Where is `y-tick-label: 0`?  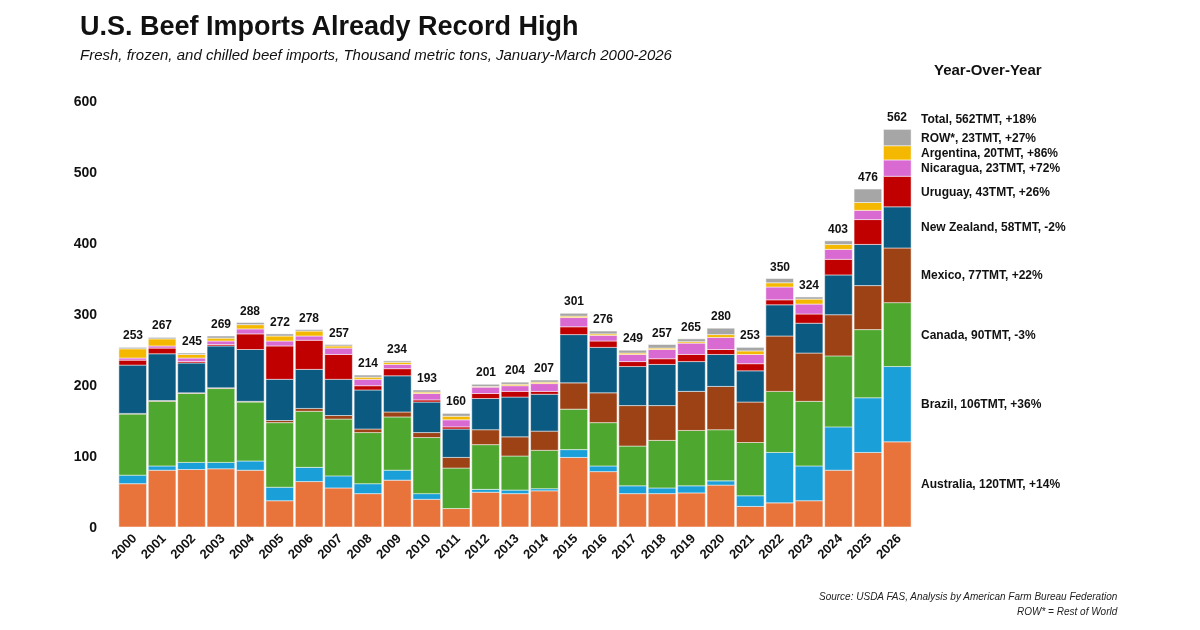 y-tick-label: 0 is located at coordinates (93, 526).